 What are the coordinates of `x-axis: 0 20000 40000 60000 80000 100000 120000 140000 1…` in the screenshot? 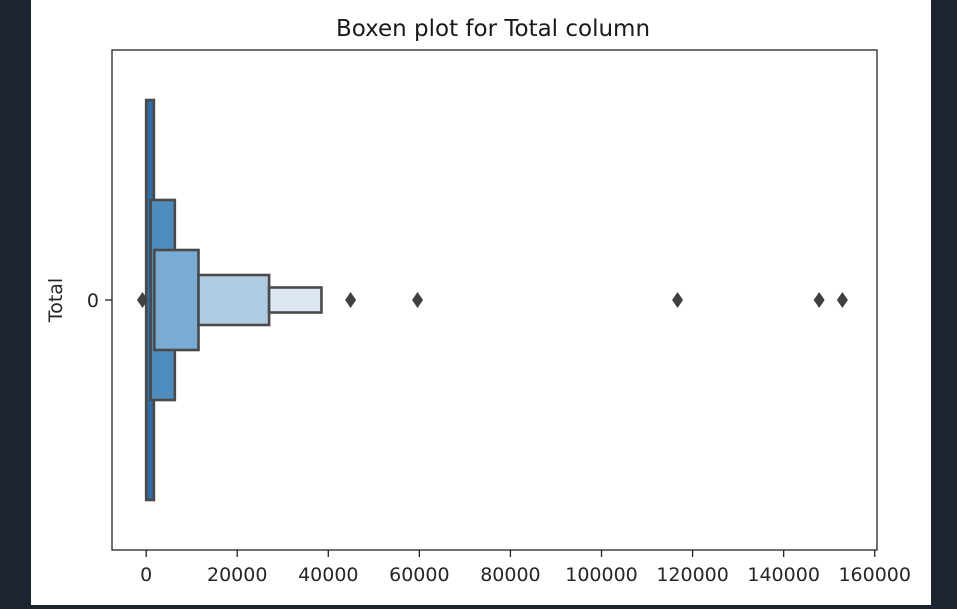 It's located at (525, 568).